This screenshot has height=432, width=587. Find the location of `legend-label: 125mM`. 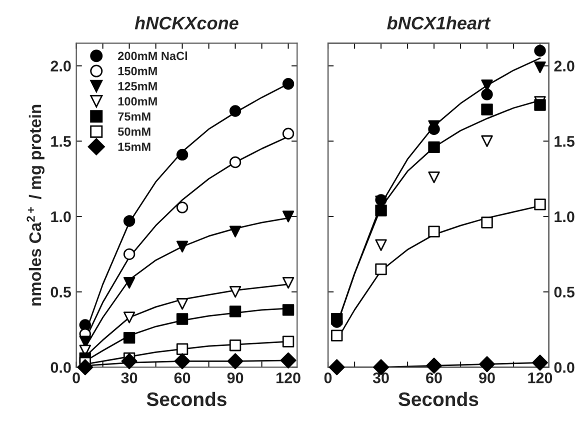

legend-label: 125mM is located at coordinates (137, 86).